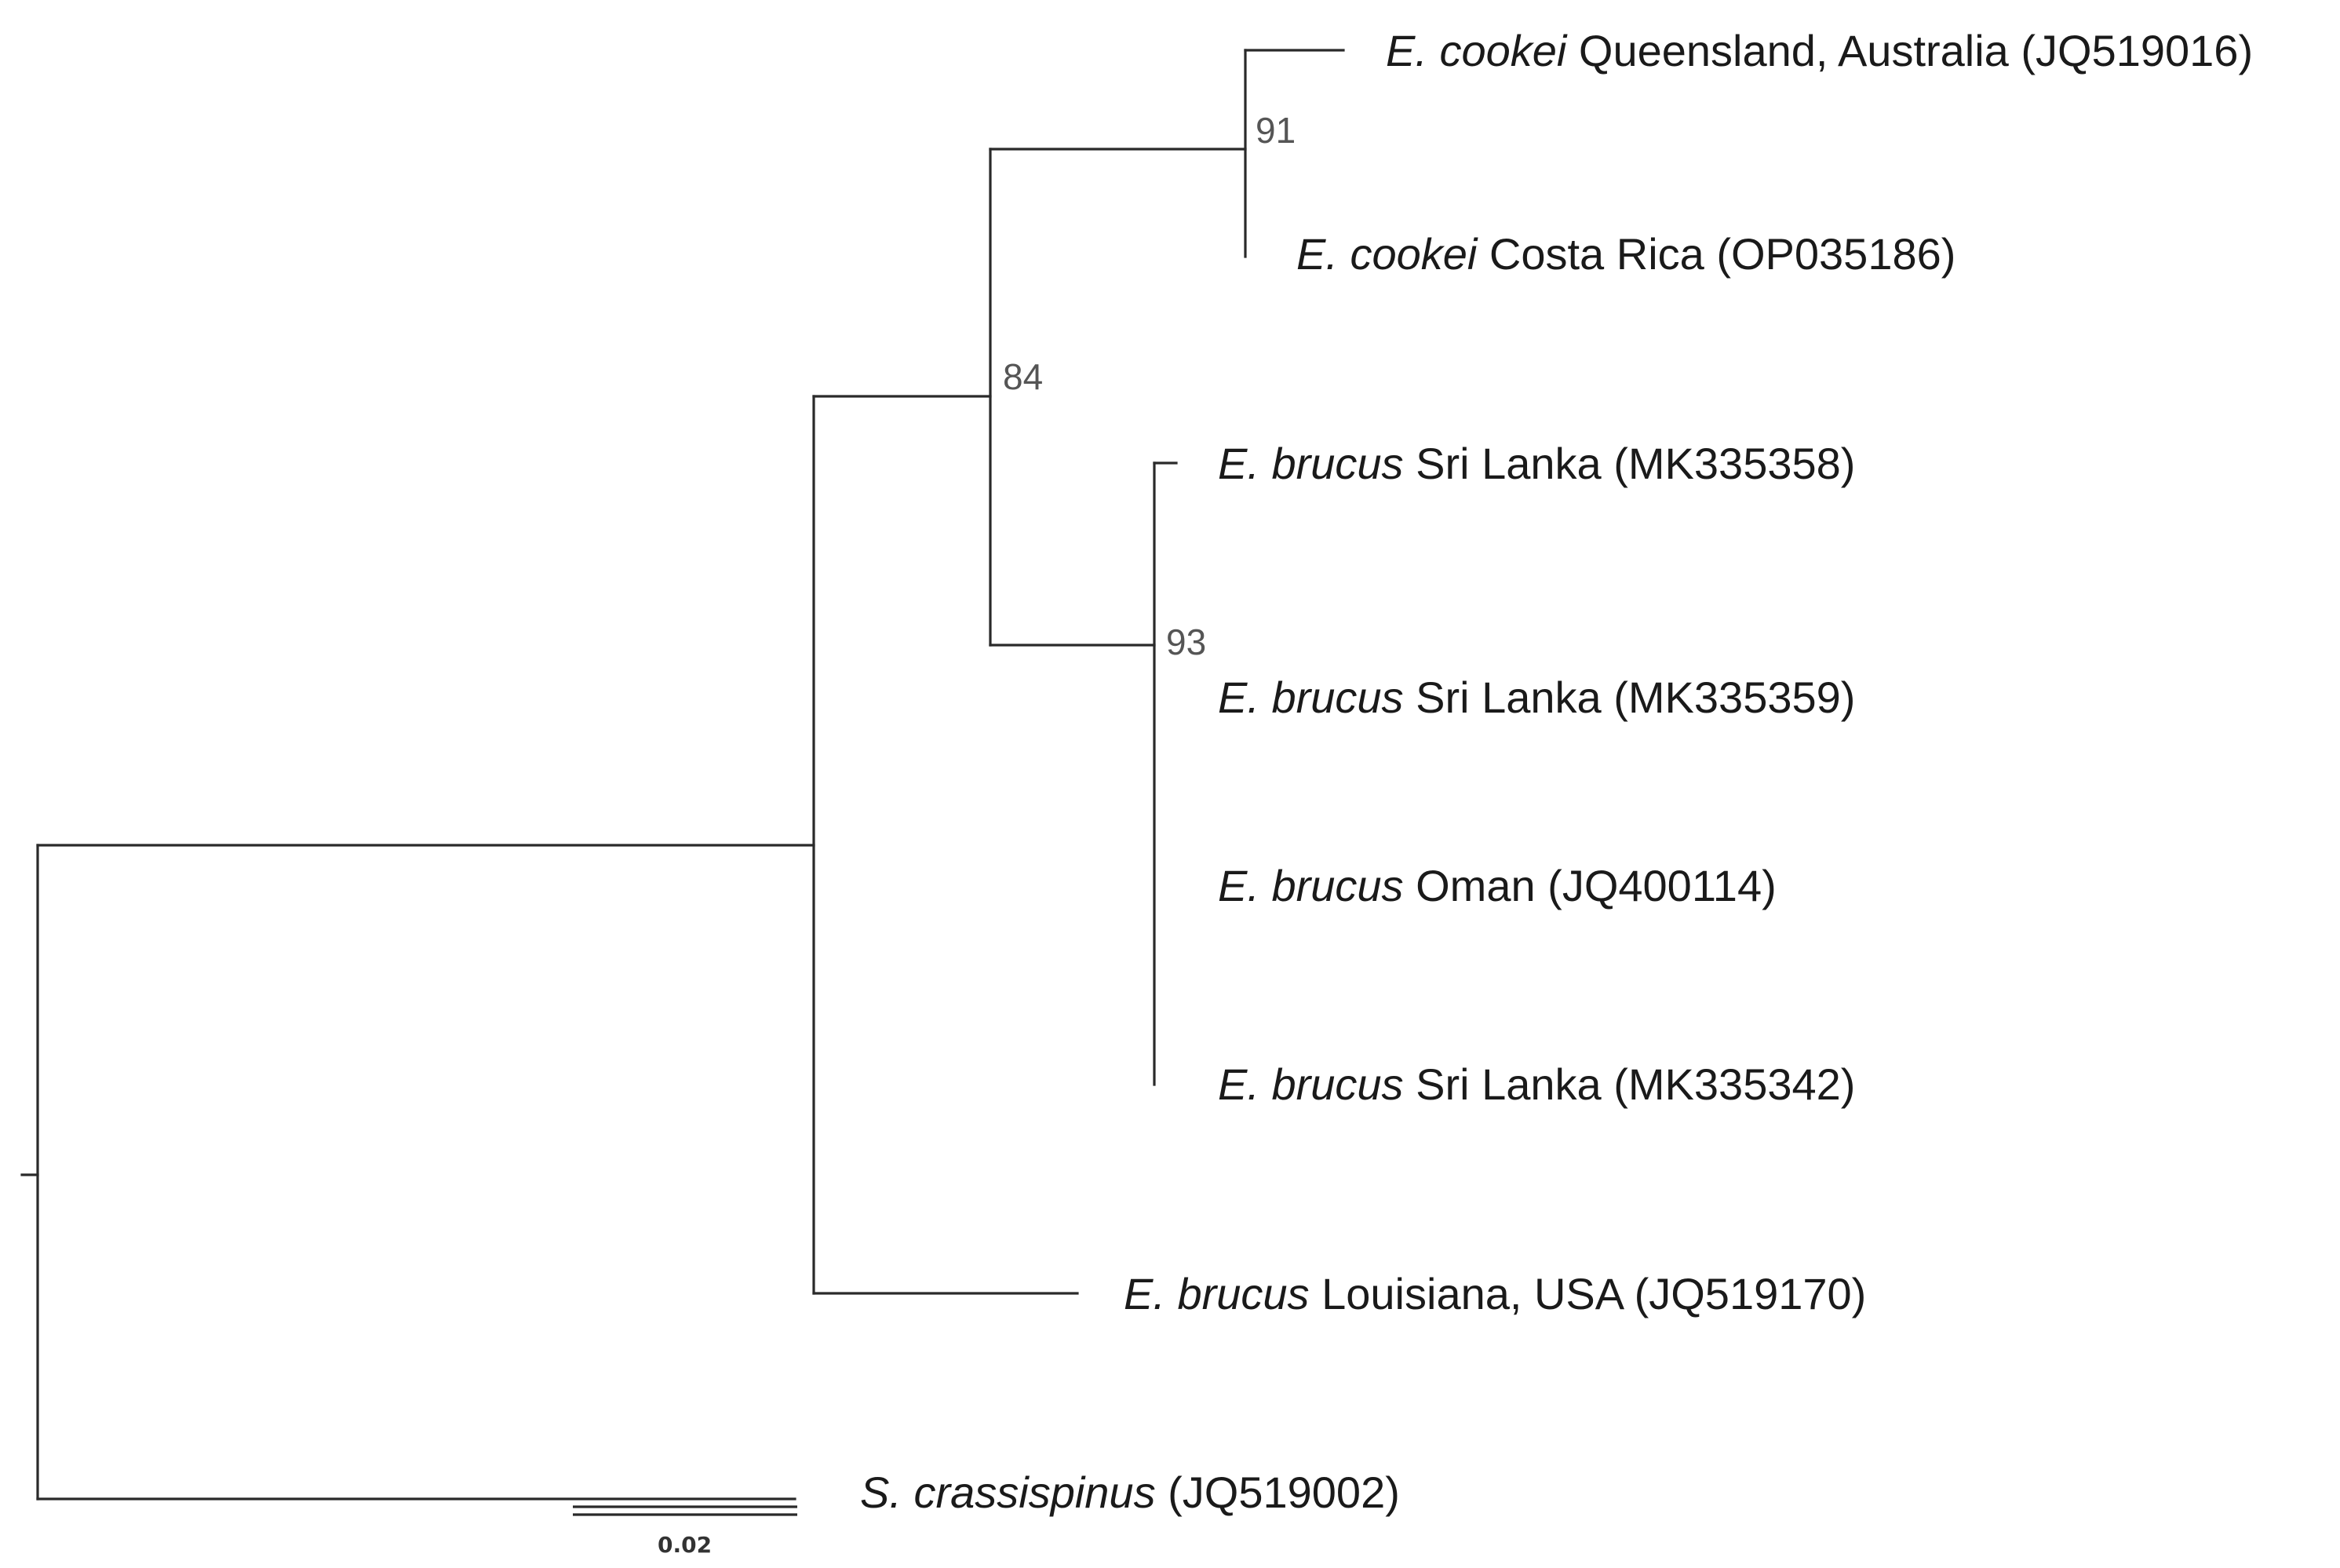 This screenshot has width=2340, height=1568. I want to click on locality-accession: Sri Lanka (MK335359), so click(1630, 697).